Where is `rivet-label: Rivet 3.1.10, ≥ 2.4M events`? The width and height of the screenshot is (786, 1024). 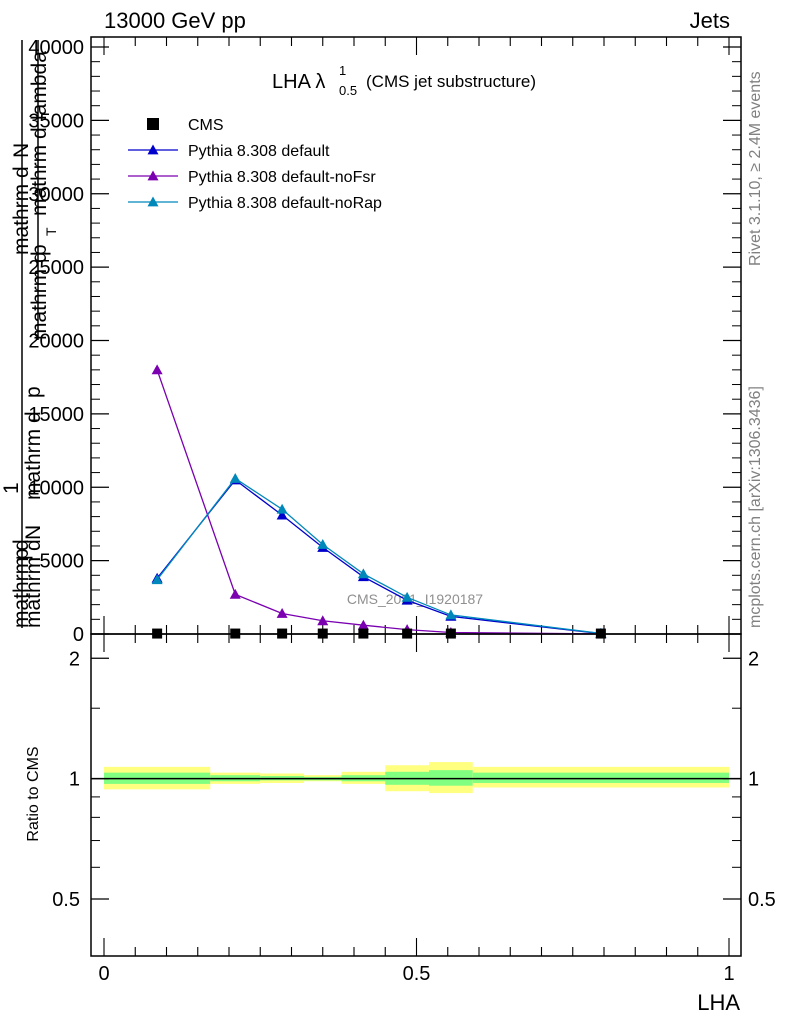
rivet-label: Rivet 3.1.10, ≥ 2.4M events is located at coordinates (755, 168).